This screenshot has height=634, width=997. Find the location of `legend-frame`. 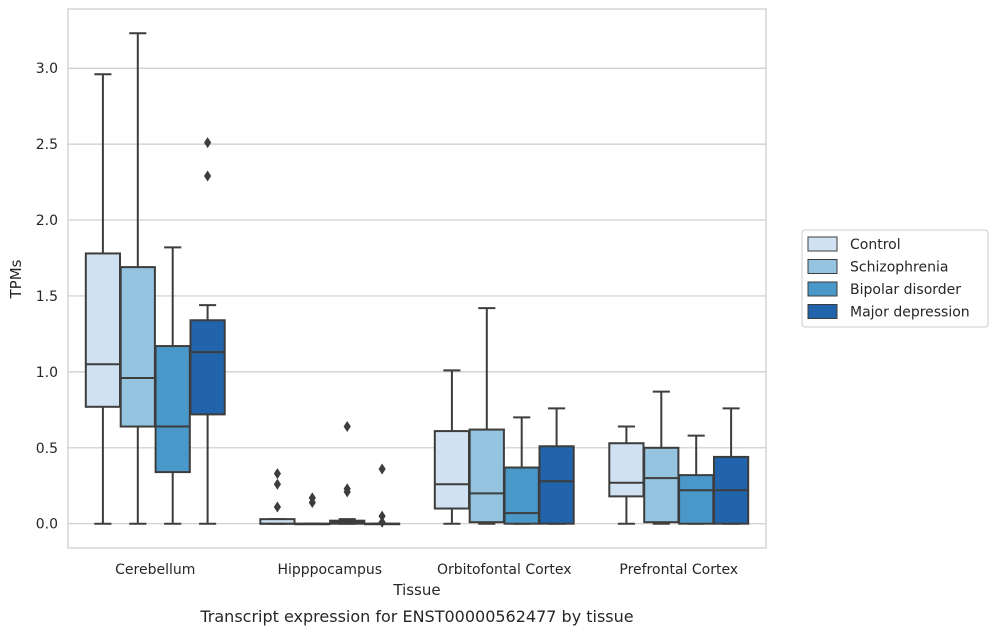

legend-frame is located at coordinates (895, 278).